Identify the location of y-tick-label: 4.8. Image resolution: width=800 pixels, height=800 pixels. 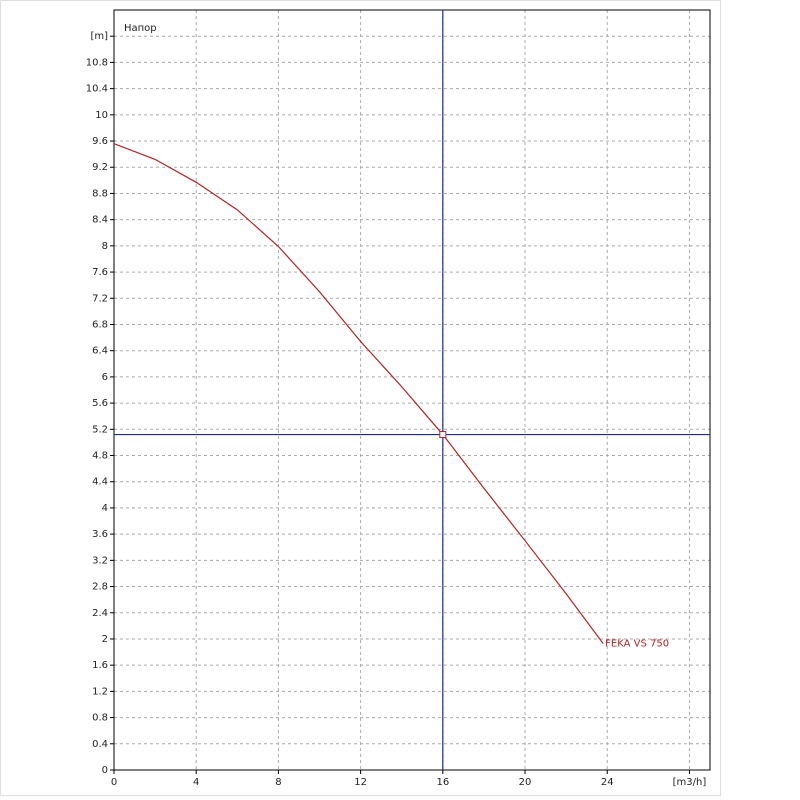
(100, 456).